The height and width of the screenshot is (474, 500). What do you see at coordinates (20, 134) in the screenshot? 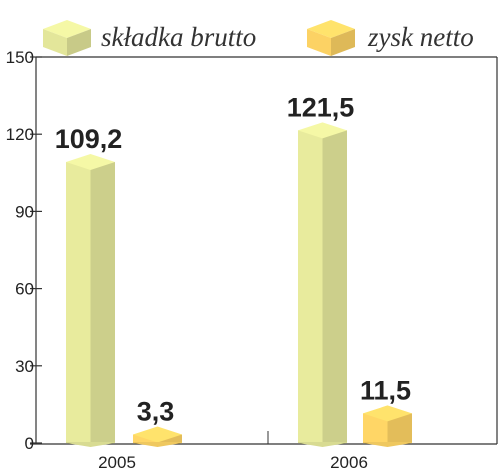
I see `y-tick-label: 120` at bounding box center [20, 134].